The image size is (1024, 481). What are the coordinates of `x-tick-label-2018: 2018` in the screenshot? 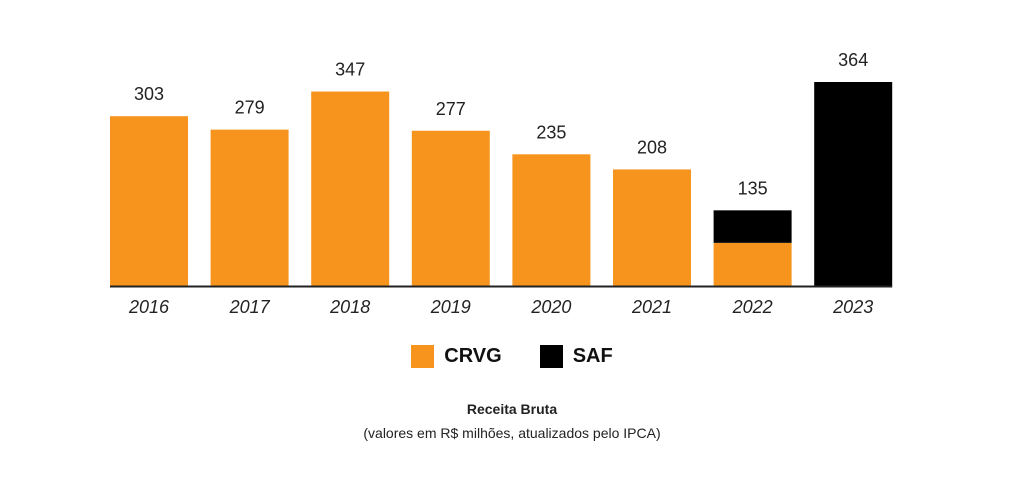 It's located at (349, 307).